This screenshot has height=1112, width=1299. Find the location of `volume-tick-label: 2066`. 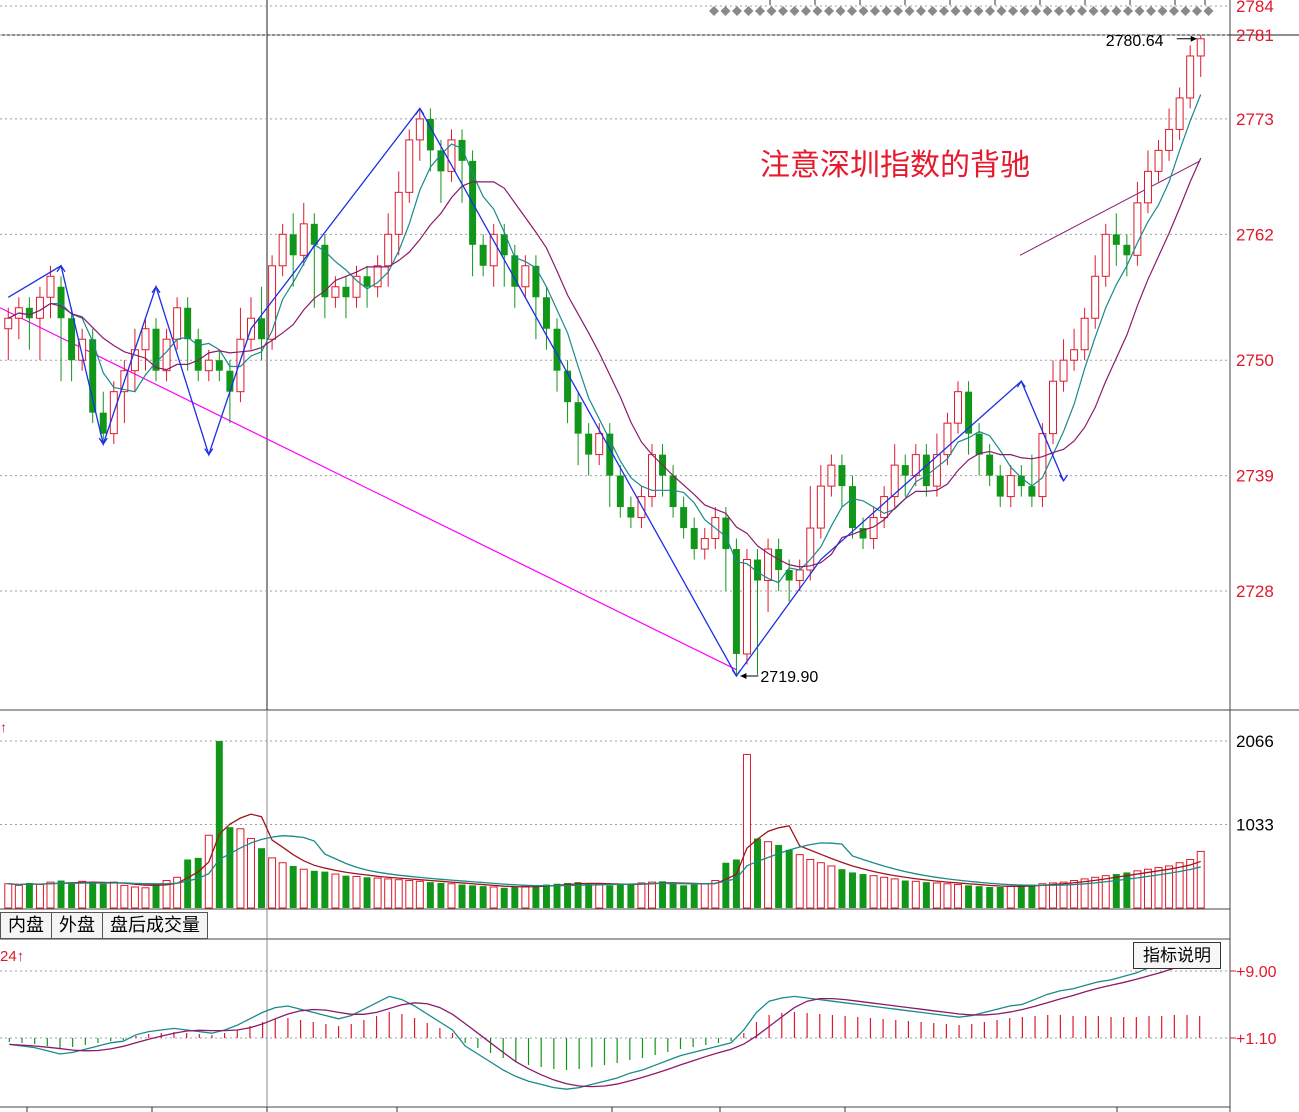

volume-tick-label: 2066 is located at coordinates (1255, 741).